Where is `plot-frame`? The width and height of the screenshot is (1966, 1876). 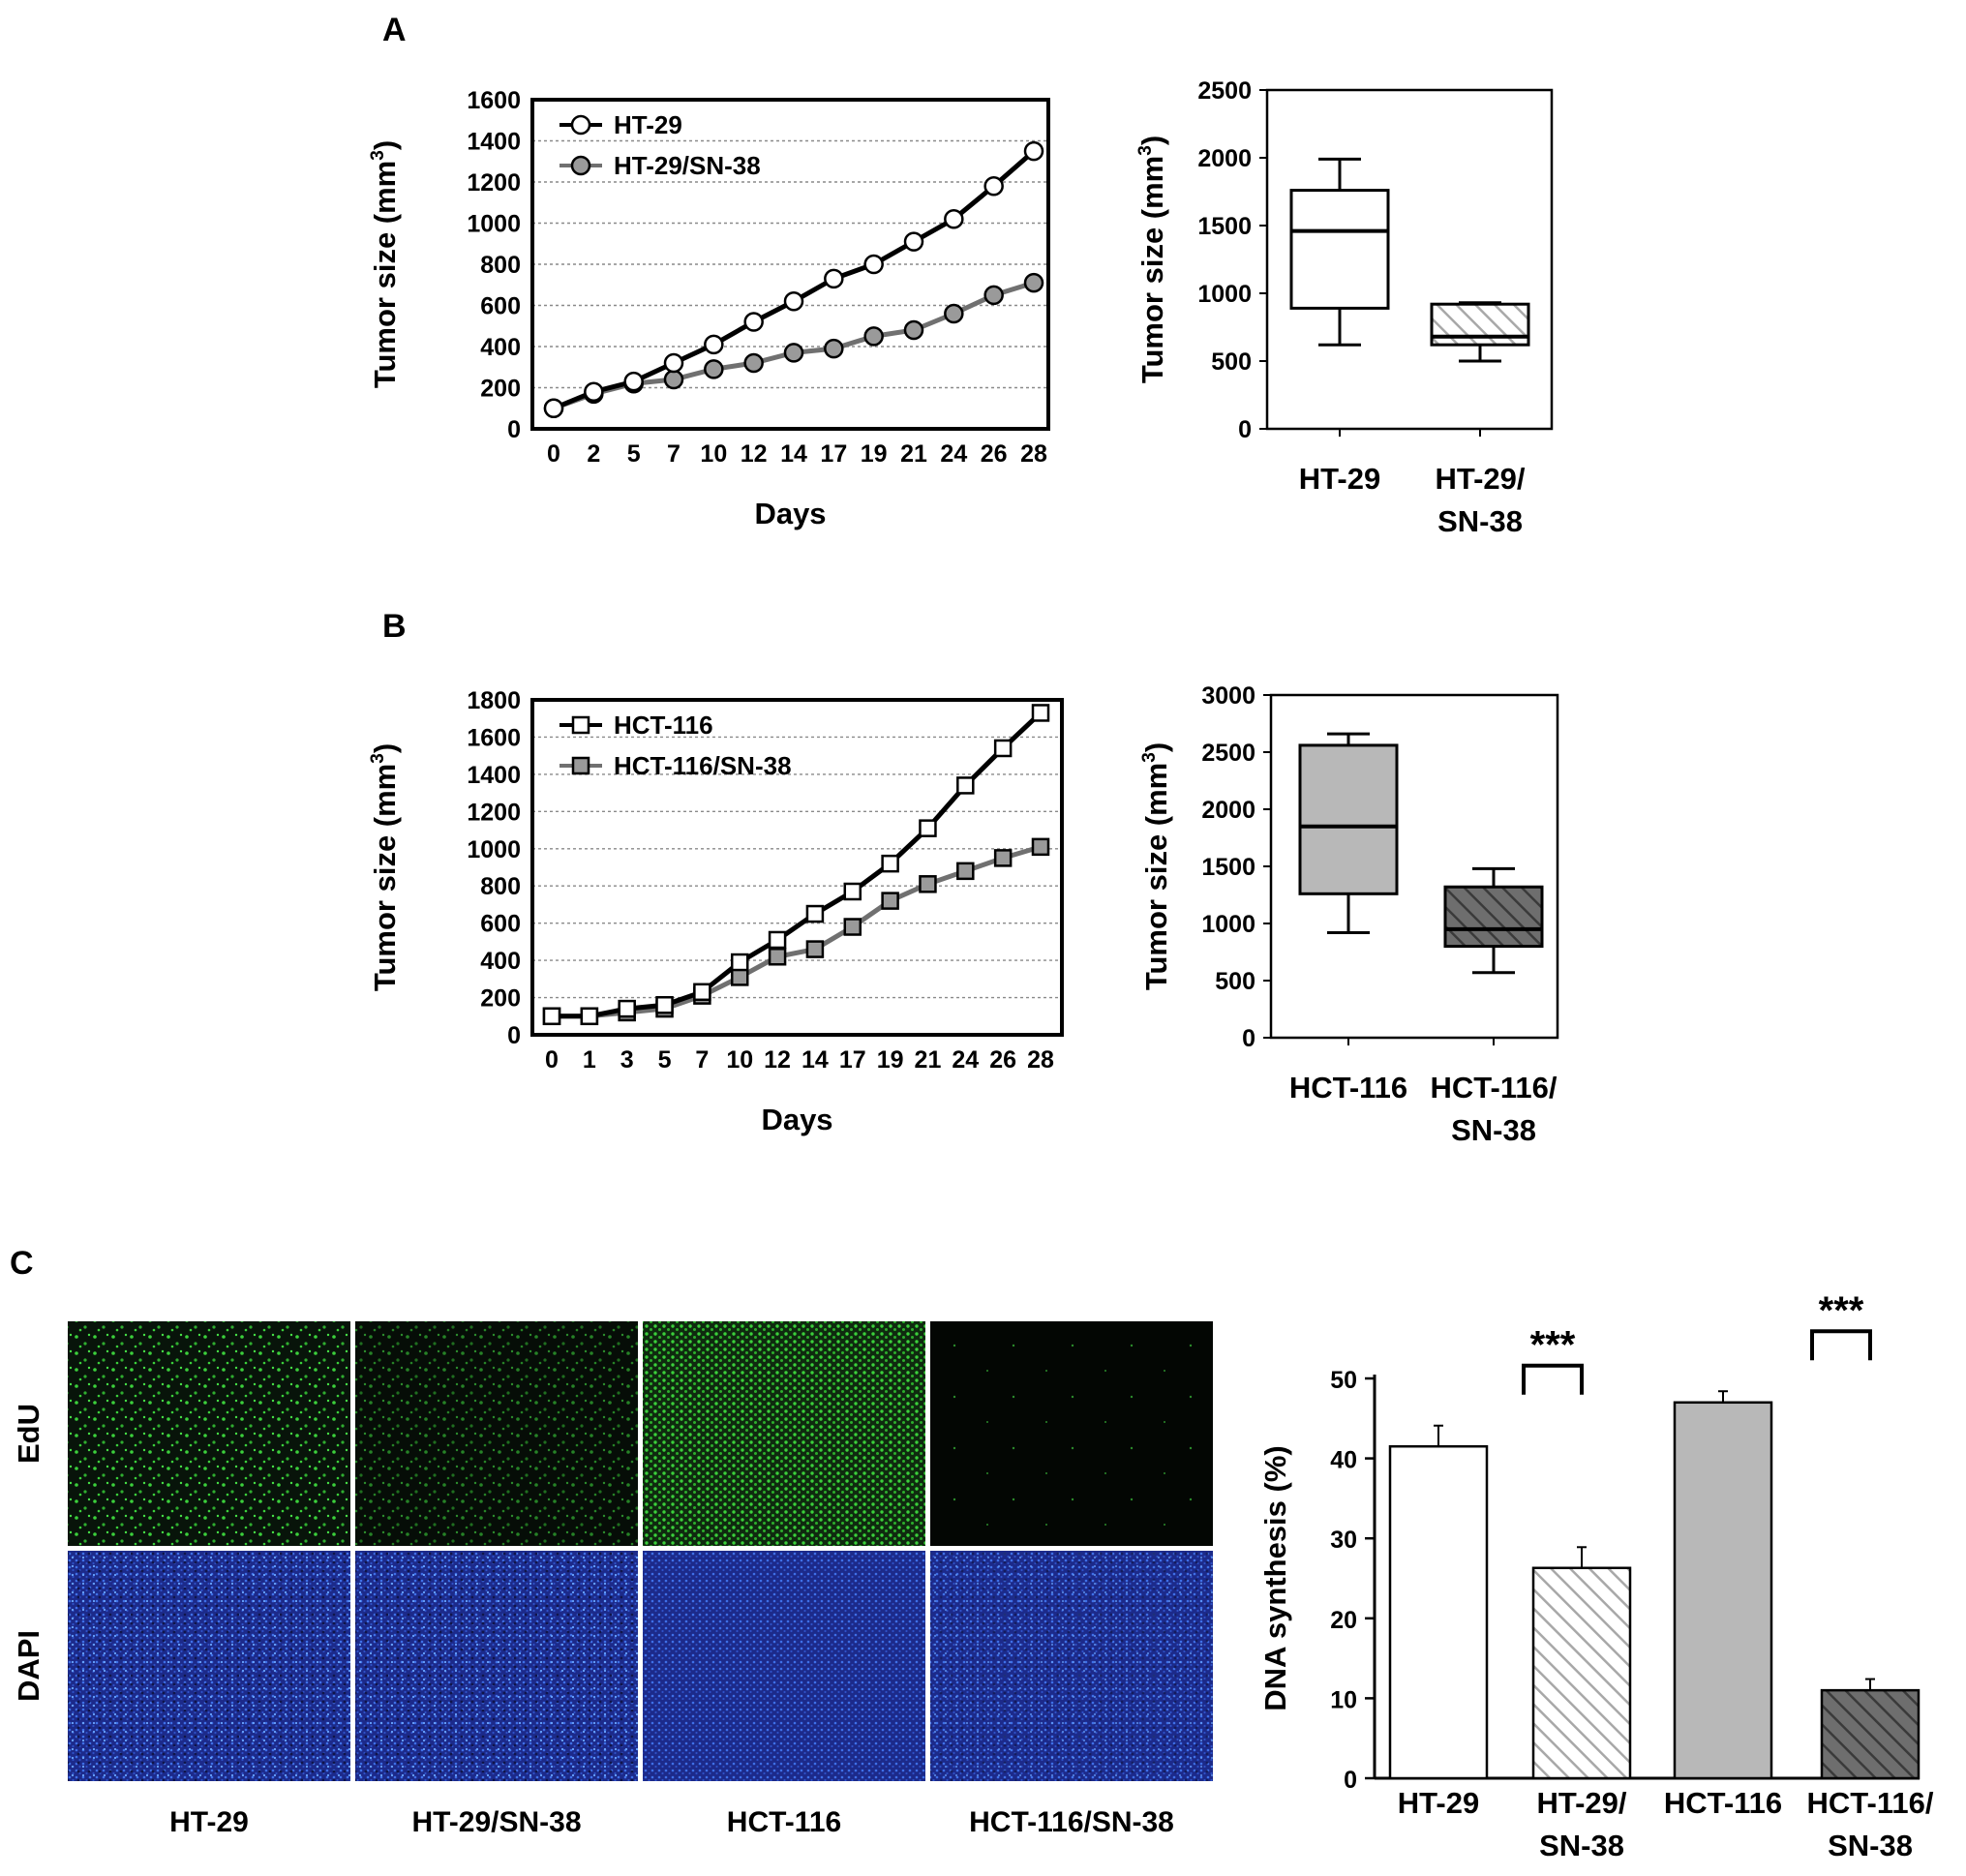 plot-frame is located at coordinates (1409, 259).